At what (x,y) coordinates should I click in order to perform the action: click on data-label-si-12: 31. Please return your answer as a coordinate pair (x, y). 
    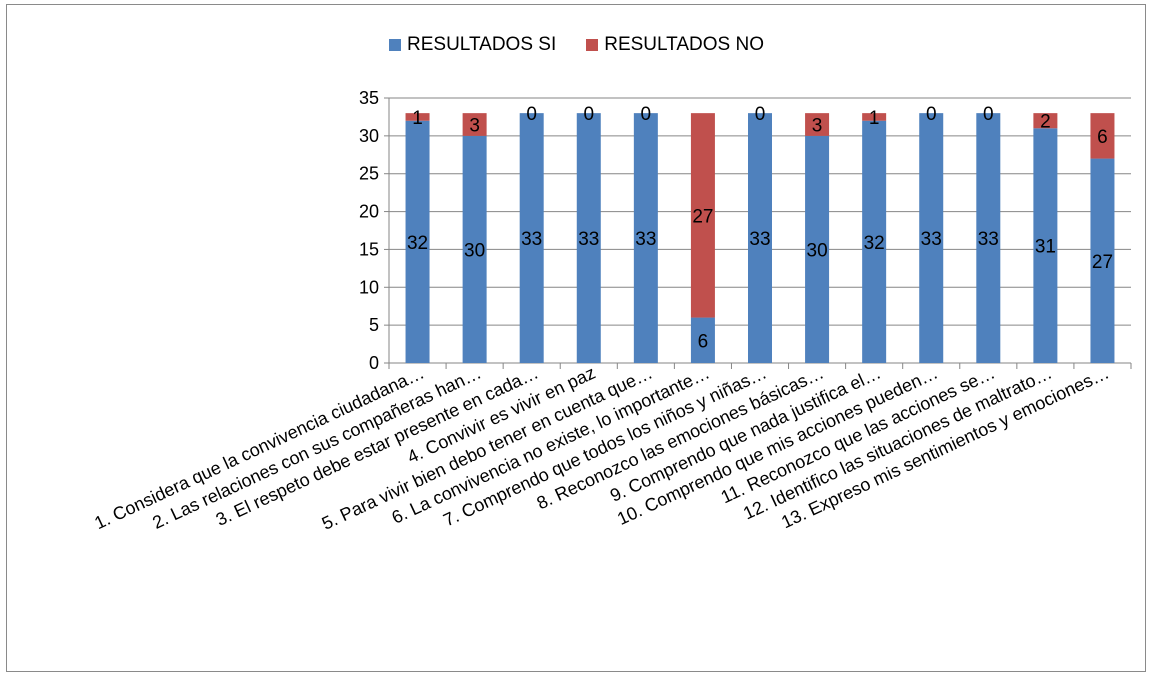
    Looking at the image, I should click on (1045, 247).